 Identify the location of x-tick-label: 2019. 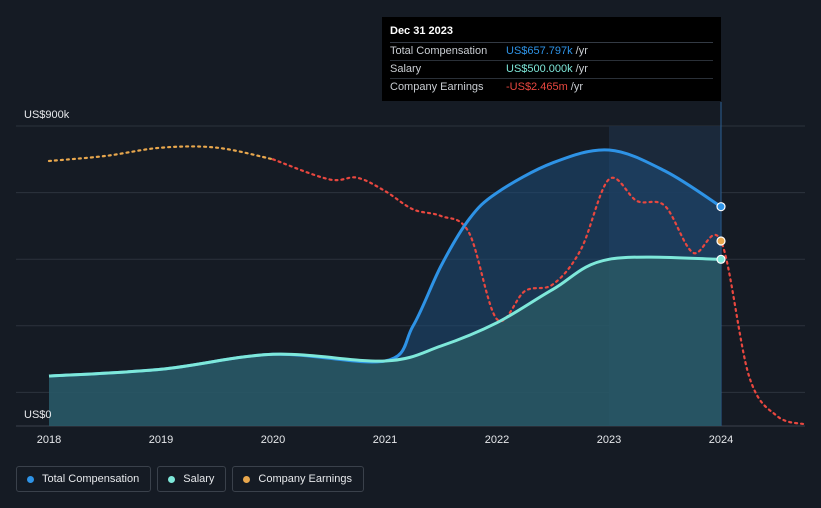
(161, 440).